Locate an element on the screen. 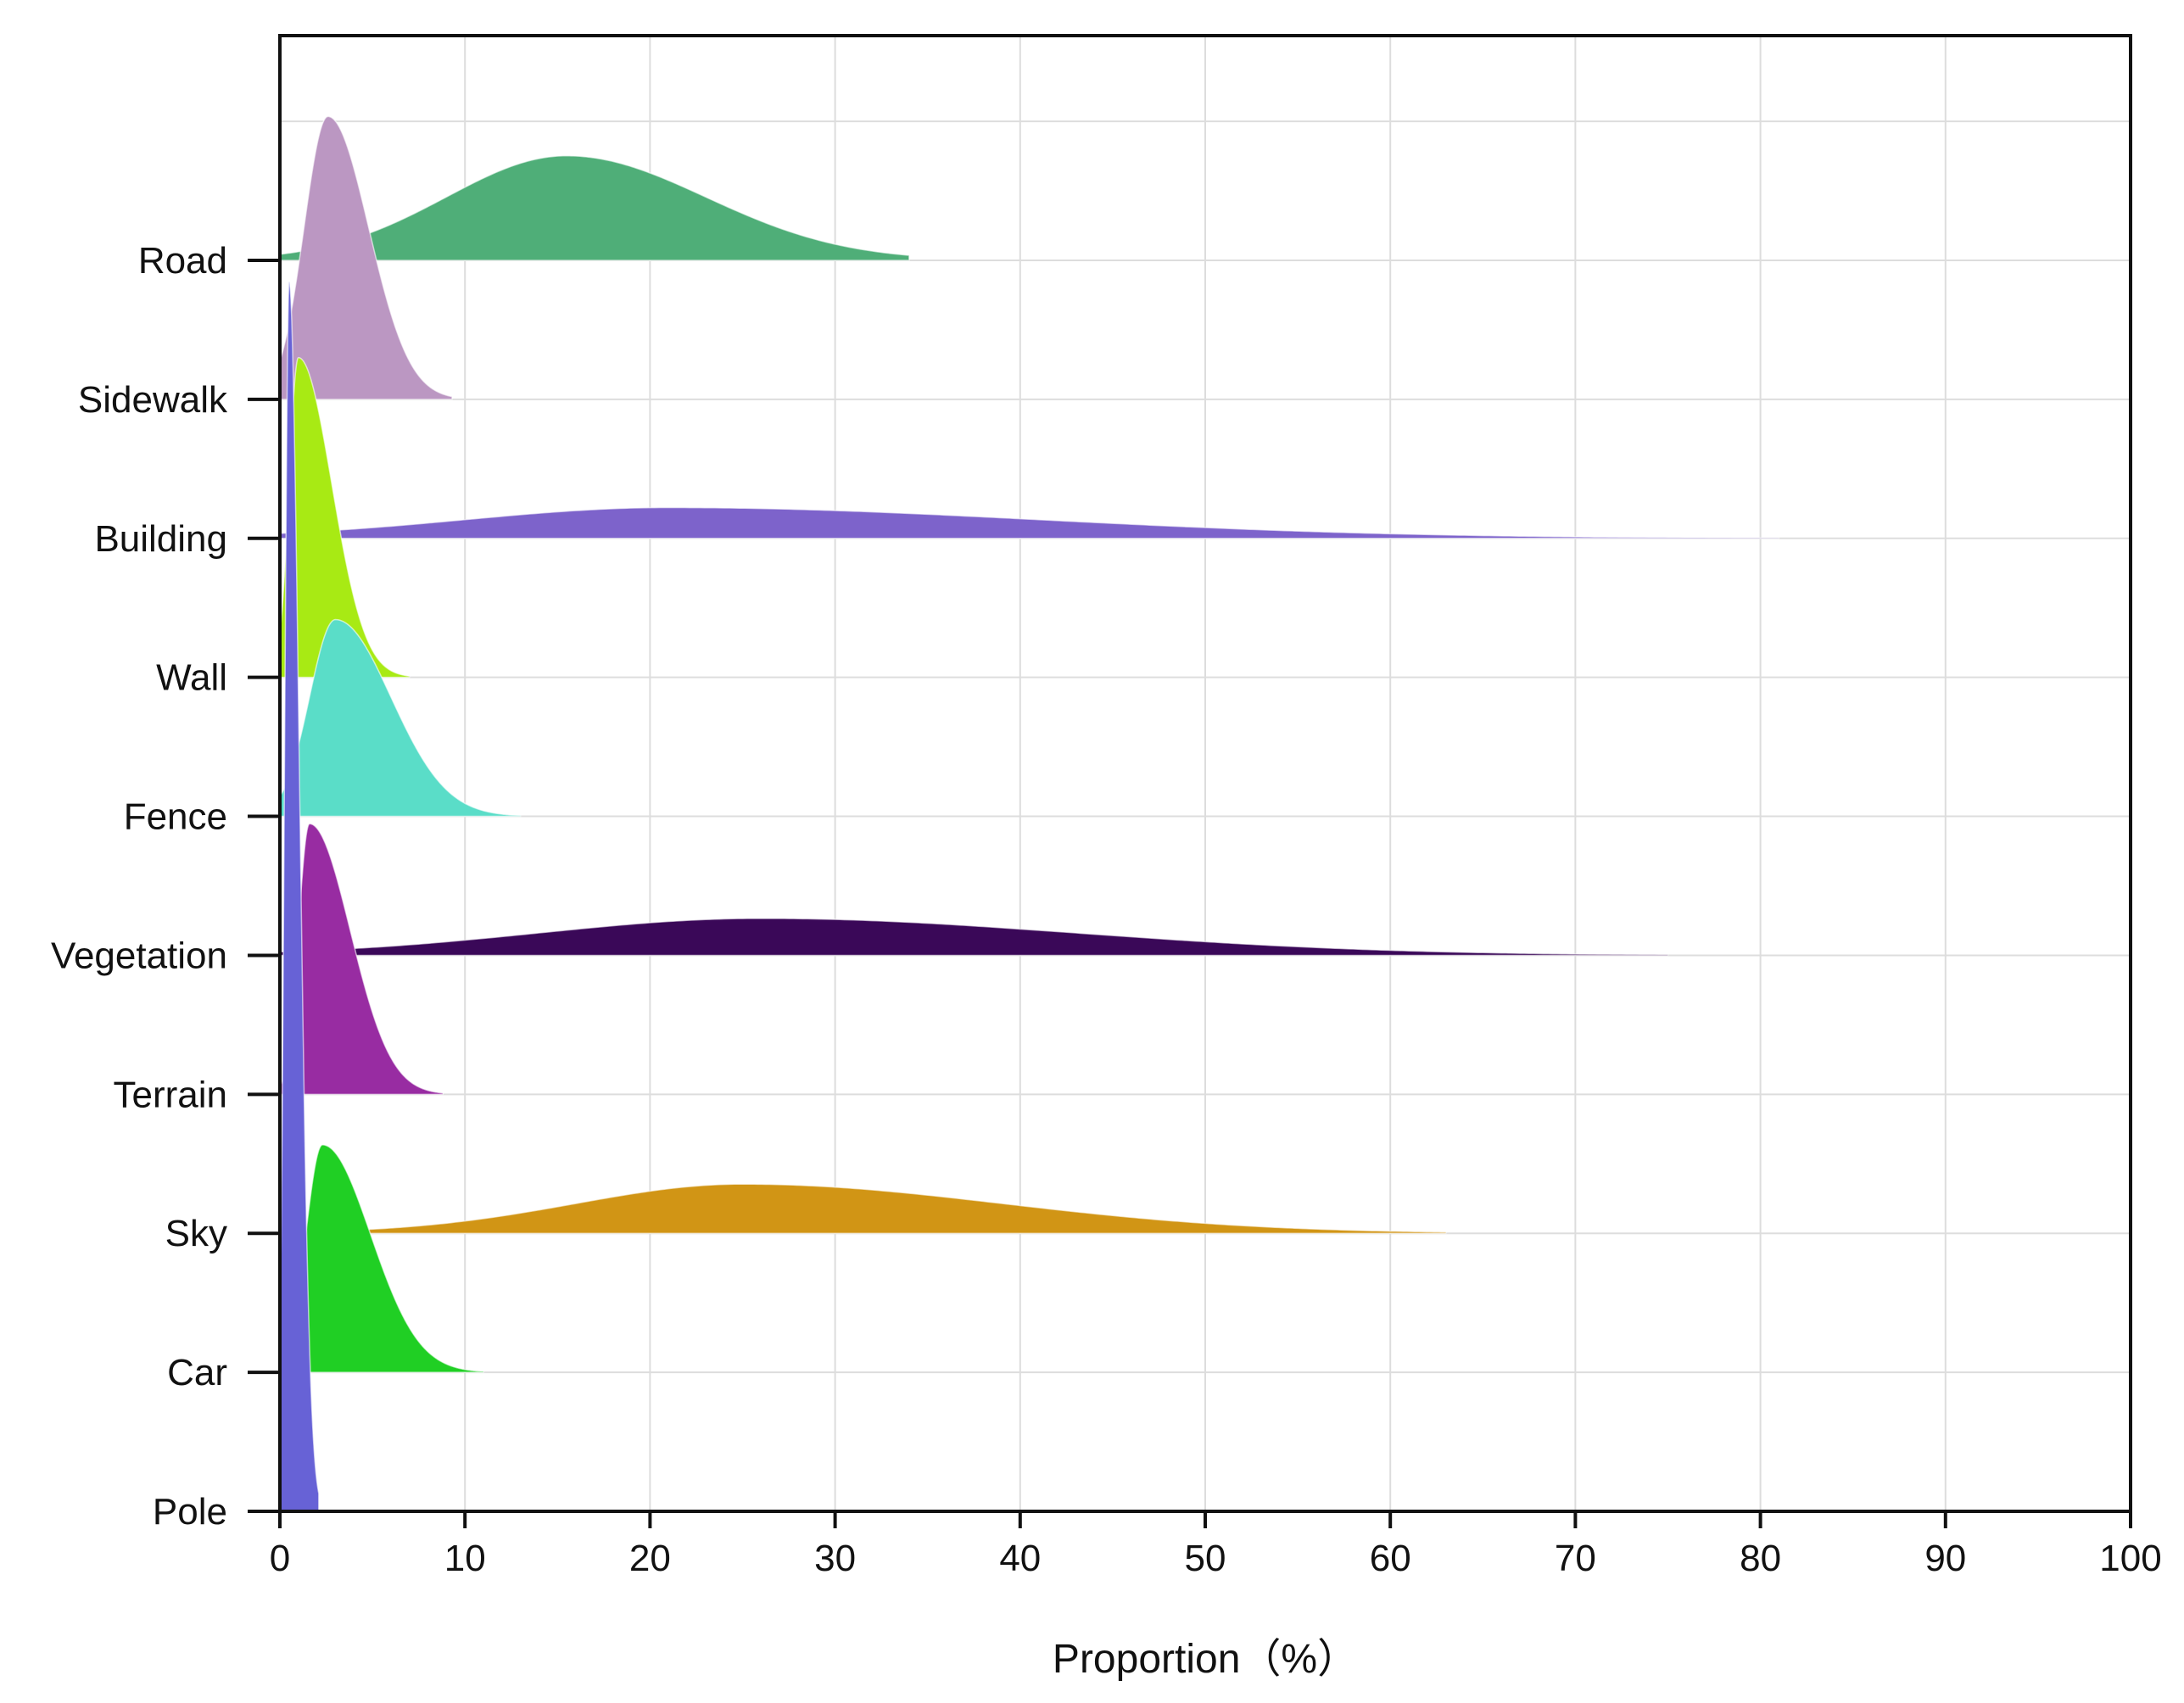 This screenshot has height=1703, width=2184. ridge-vegetation is located at coordinates (974, 938).